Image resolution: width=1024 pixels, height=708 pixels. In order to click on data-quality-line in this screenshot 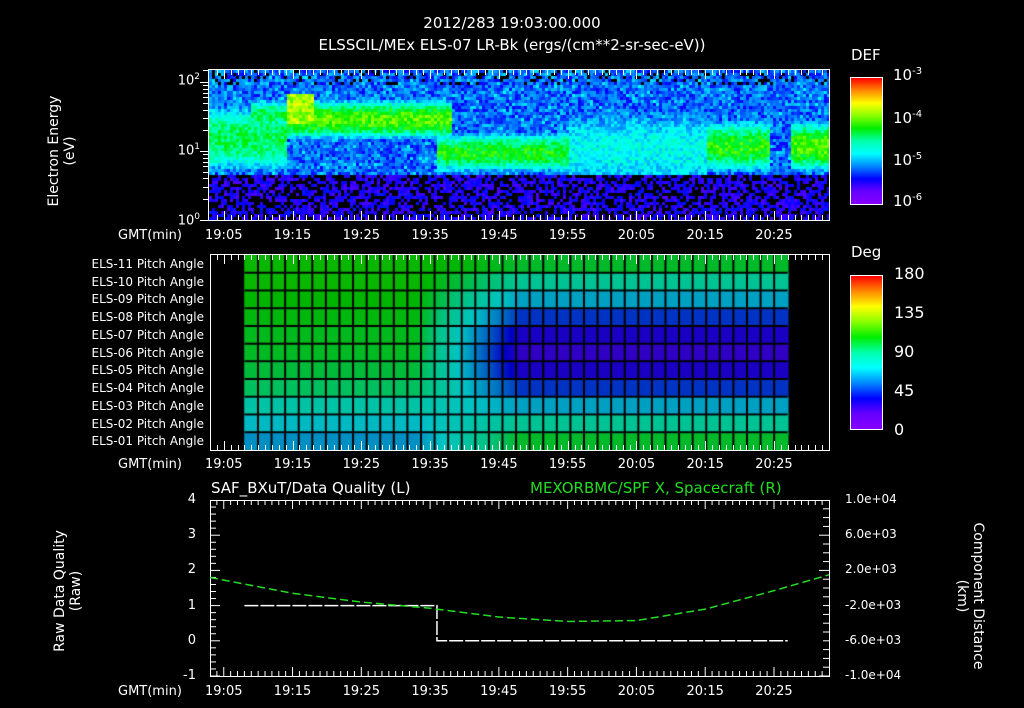, I will do `click(516, 623)`.